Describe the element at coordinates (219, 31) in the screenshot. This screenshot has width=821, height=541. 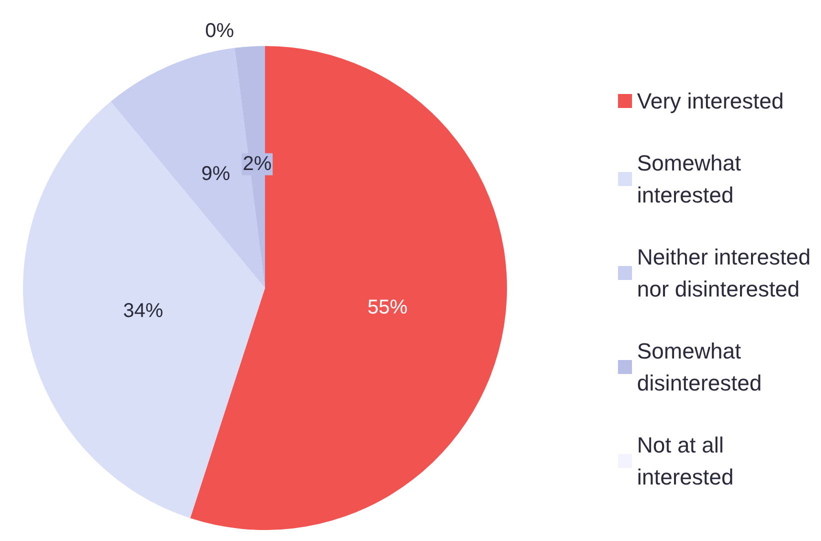
I see `text: 0%` at that location.